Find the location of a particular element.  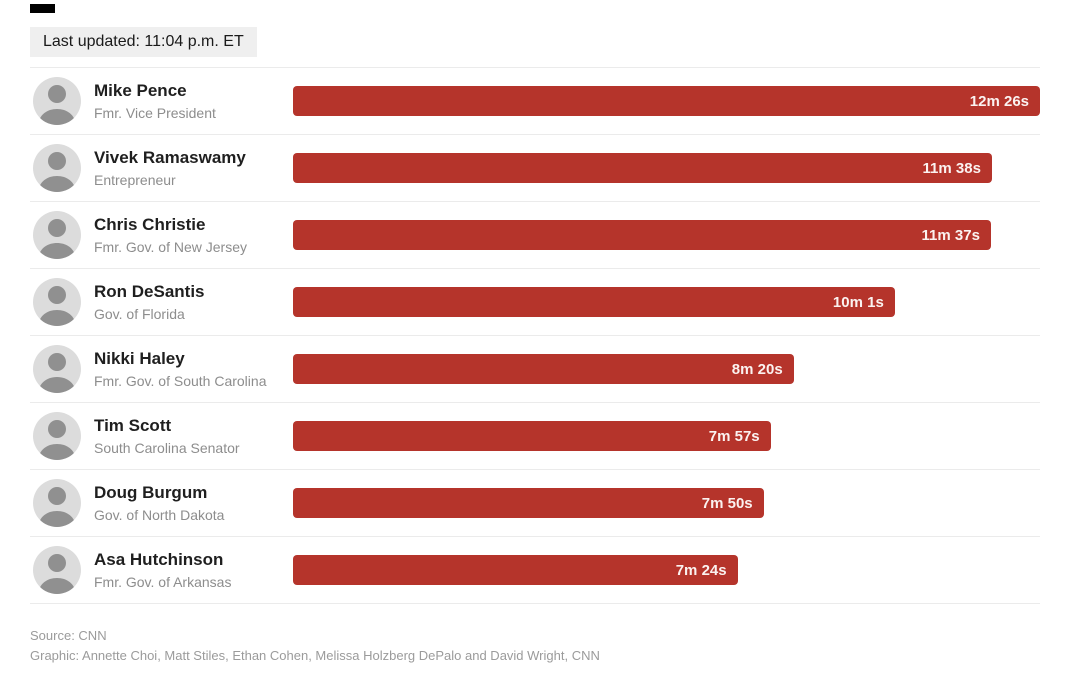

candidate-title: South Carolina Senator is located at coordinates (167, 448).